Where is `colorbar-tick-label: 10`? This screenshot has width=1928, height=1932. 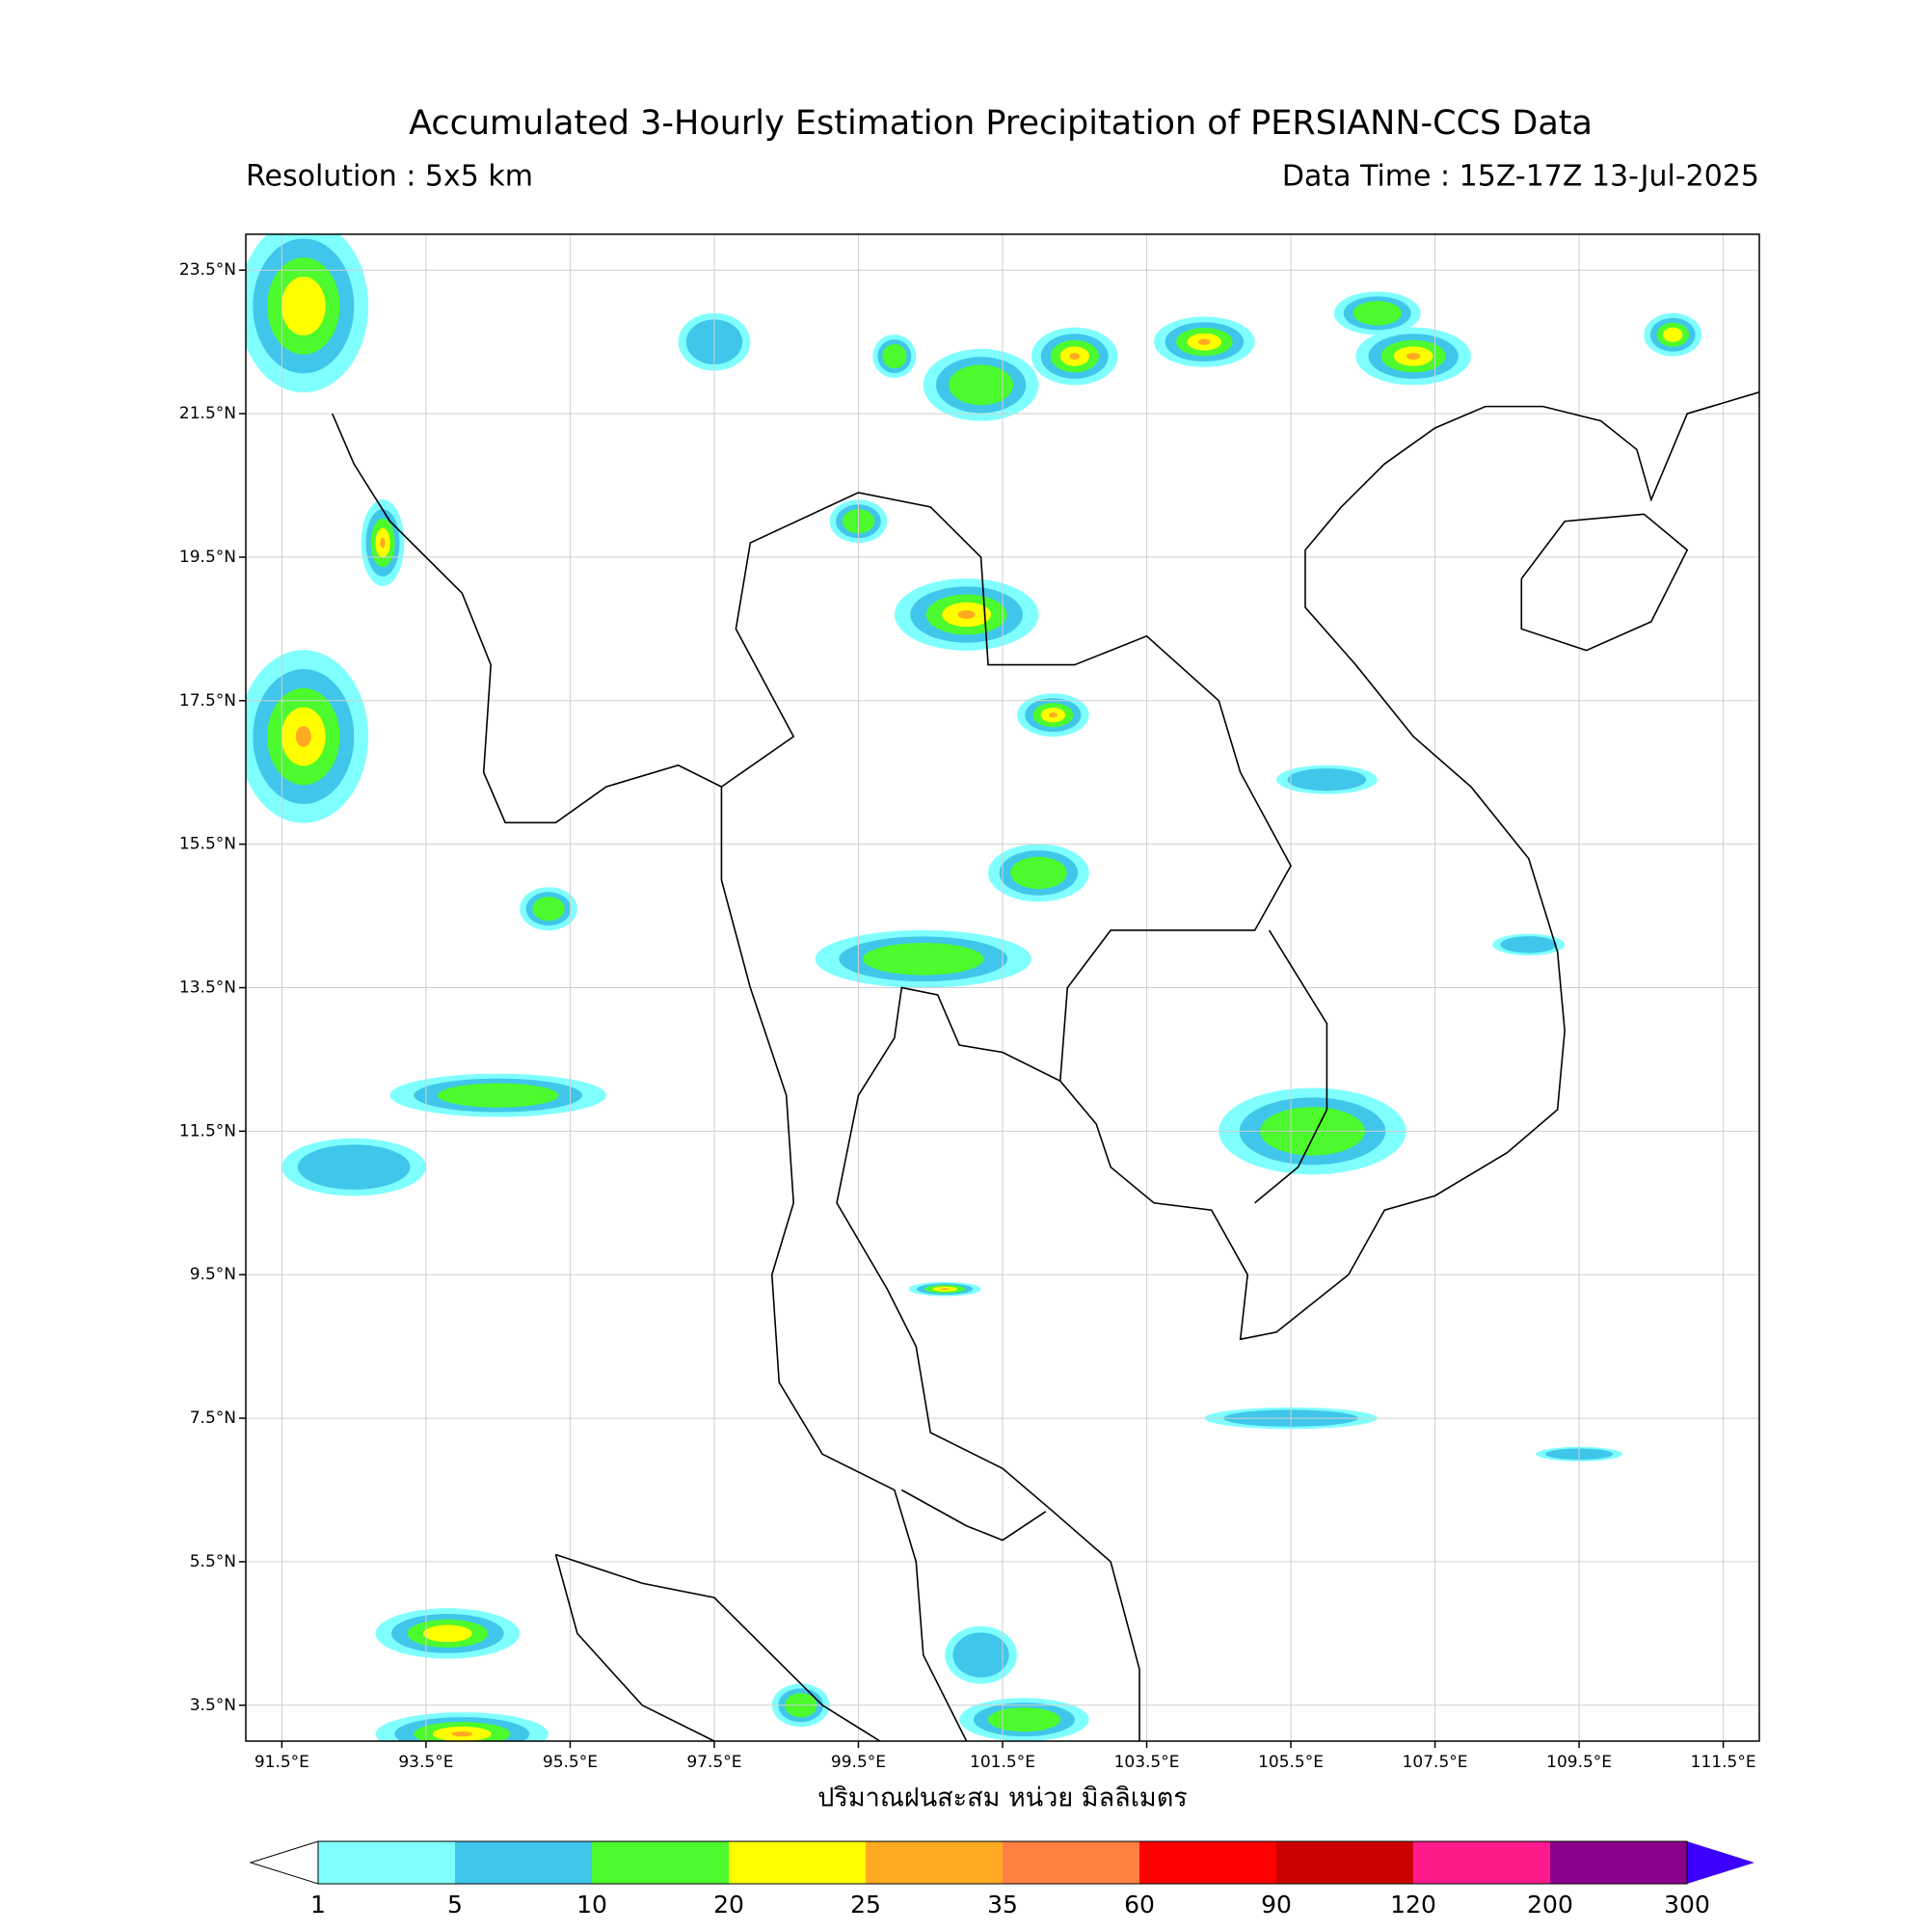 colorbar-tick-label: 10 is located at coordinates (591, 1905).